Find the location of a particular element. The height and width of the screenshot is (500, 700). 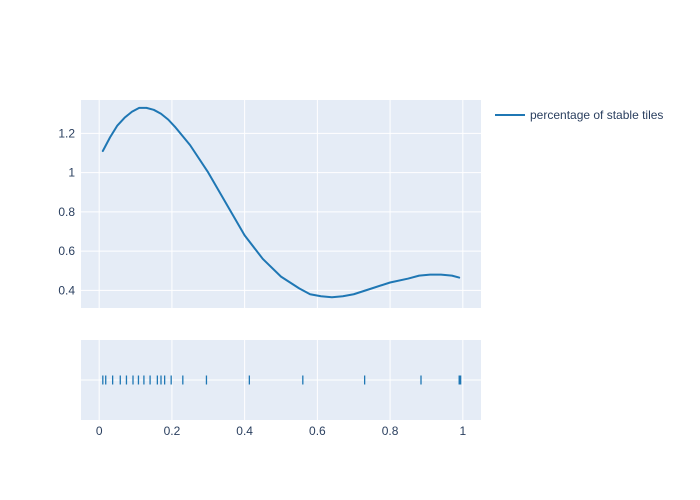

y-tick-label-2: 0.8 is located at coordinates (66, 212).